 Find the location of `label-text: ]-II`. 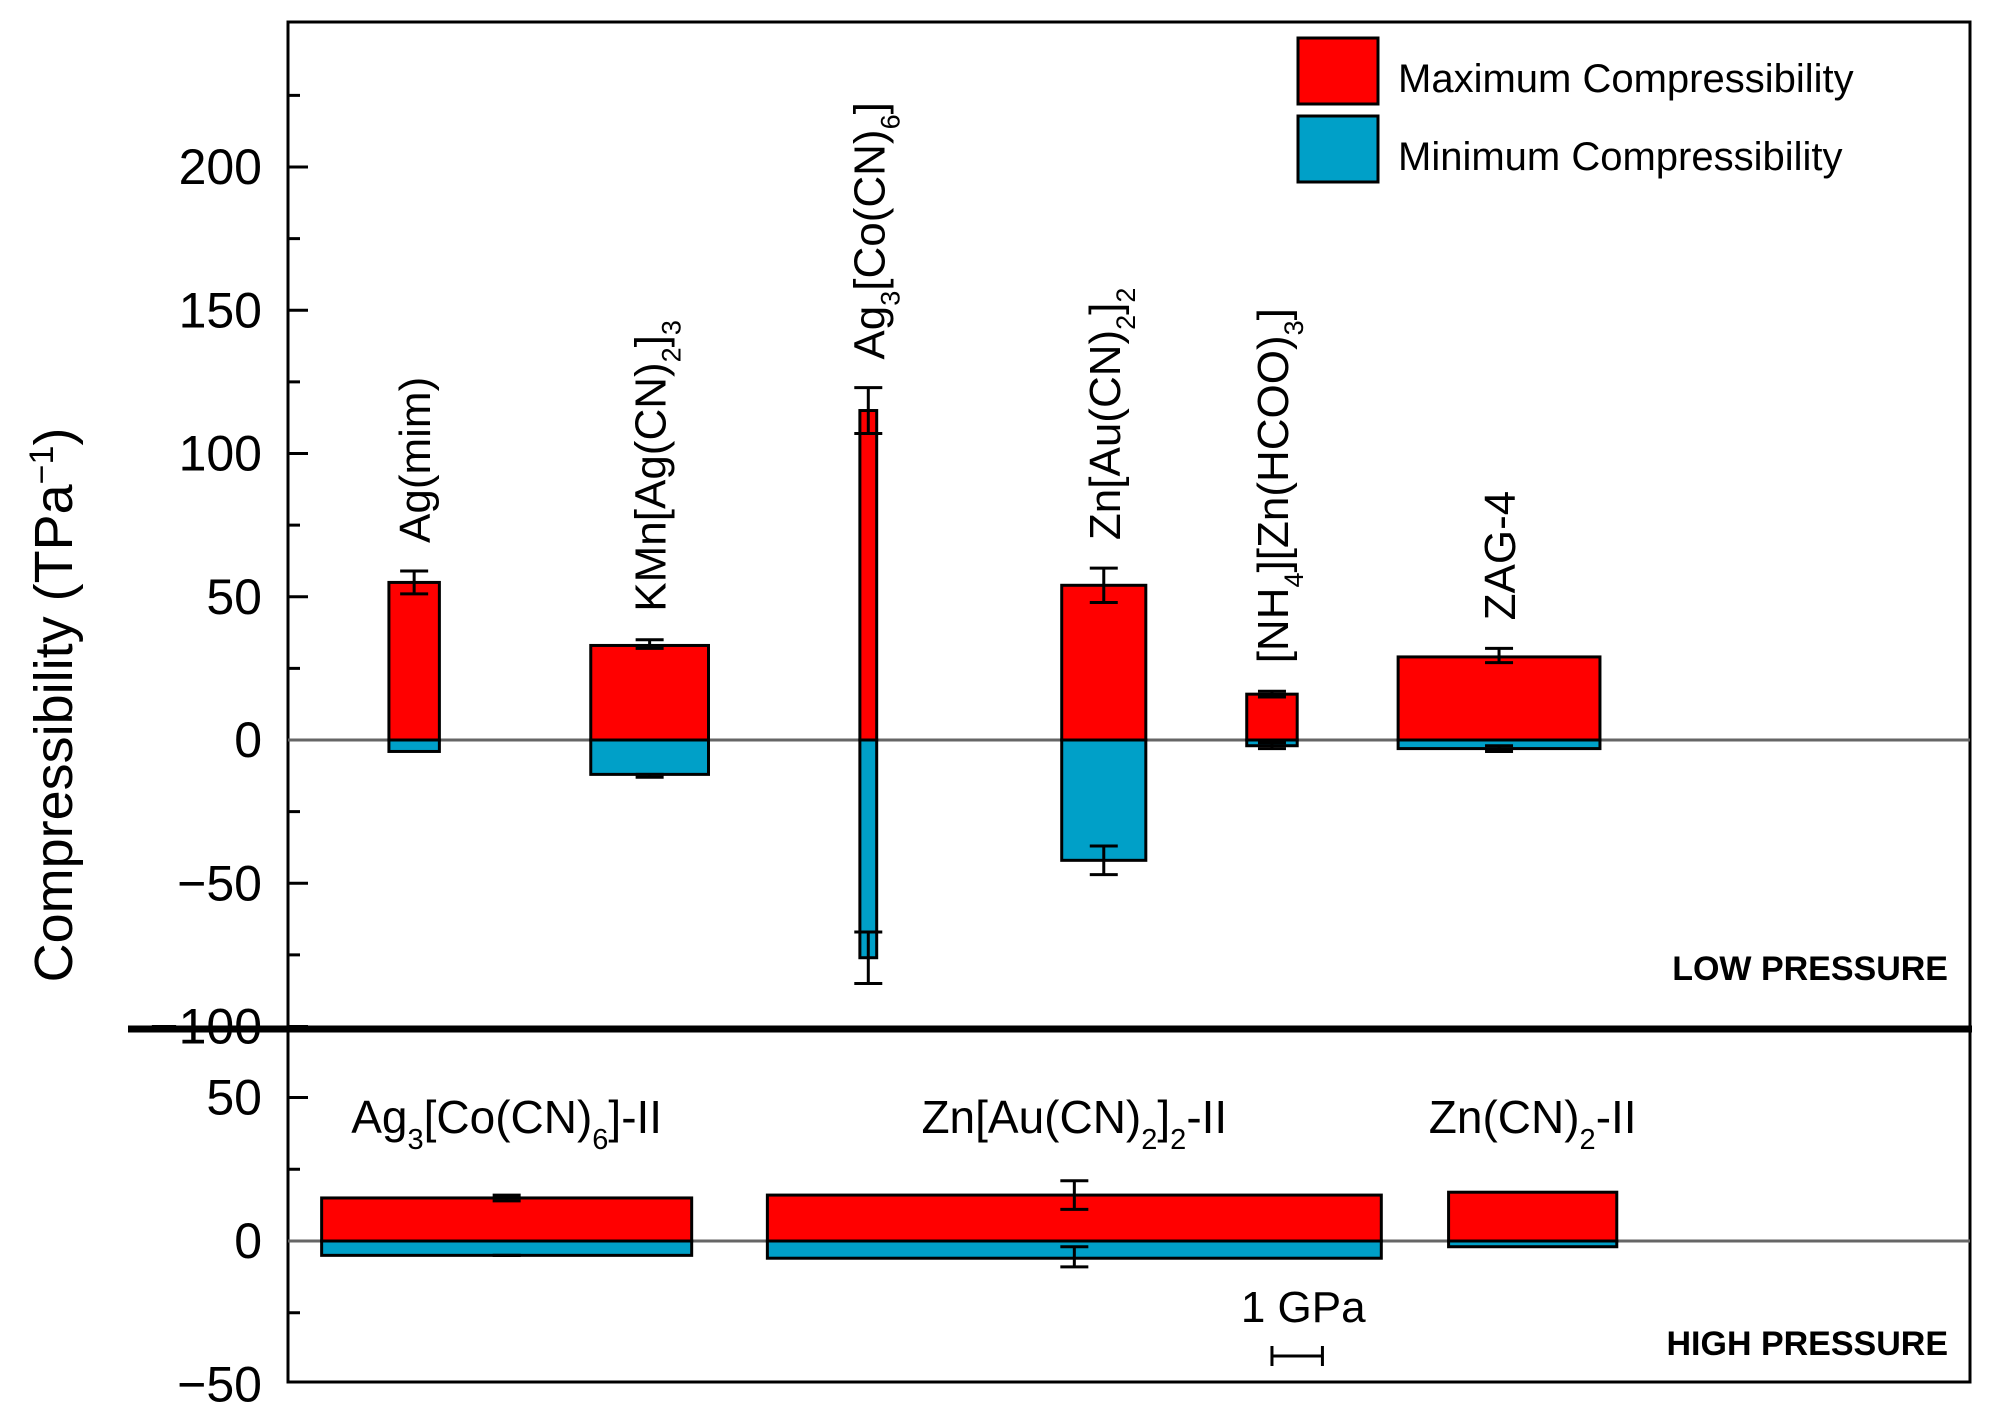

label-text: ]-II is located at coordinates (635, 1117).